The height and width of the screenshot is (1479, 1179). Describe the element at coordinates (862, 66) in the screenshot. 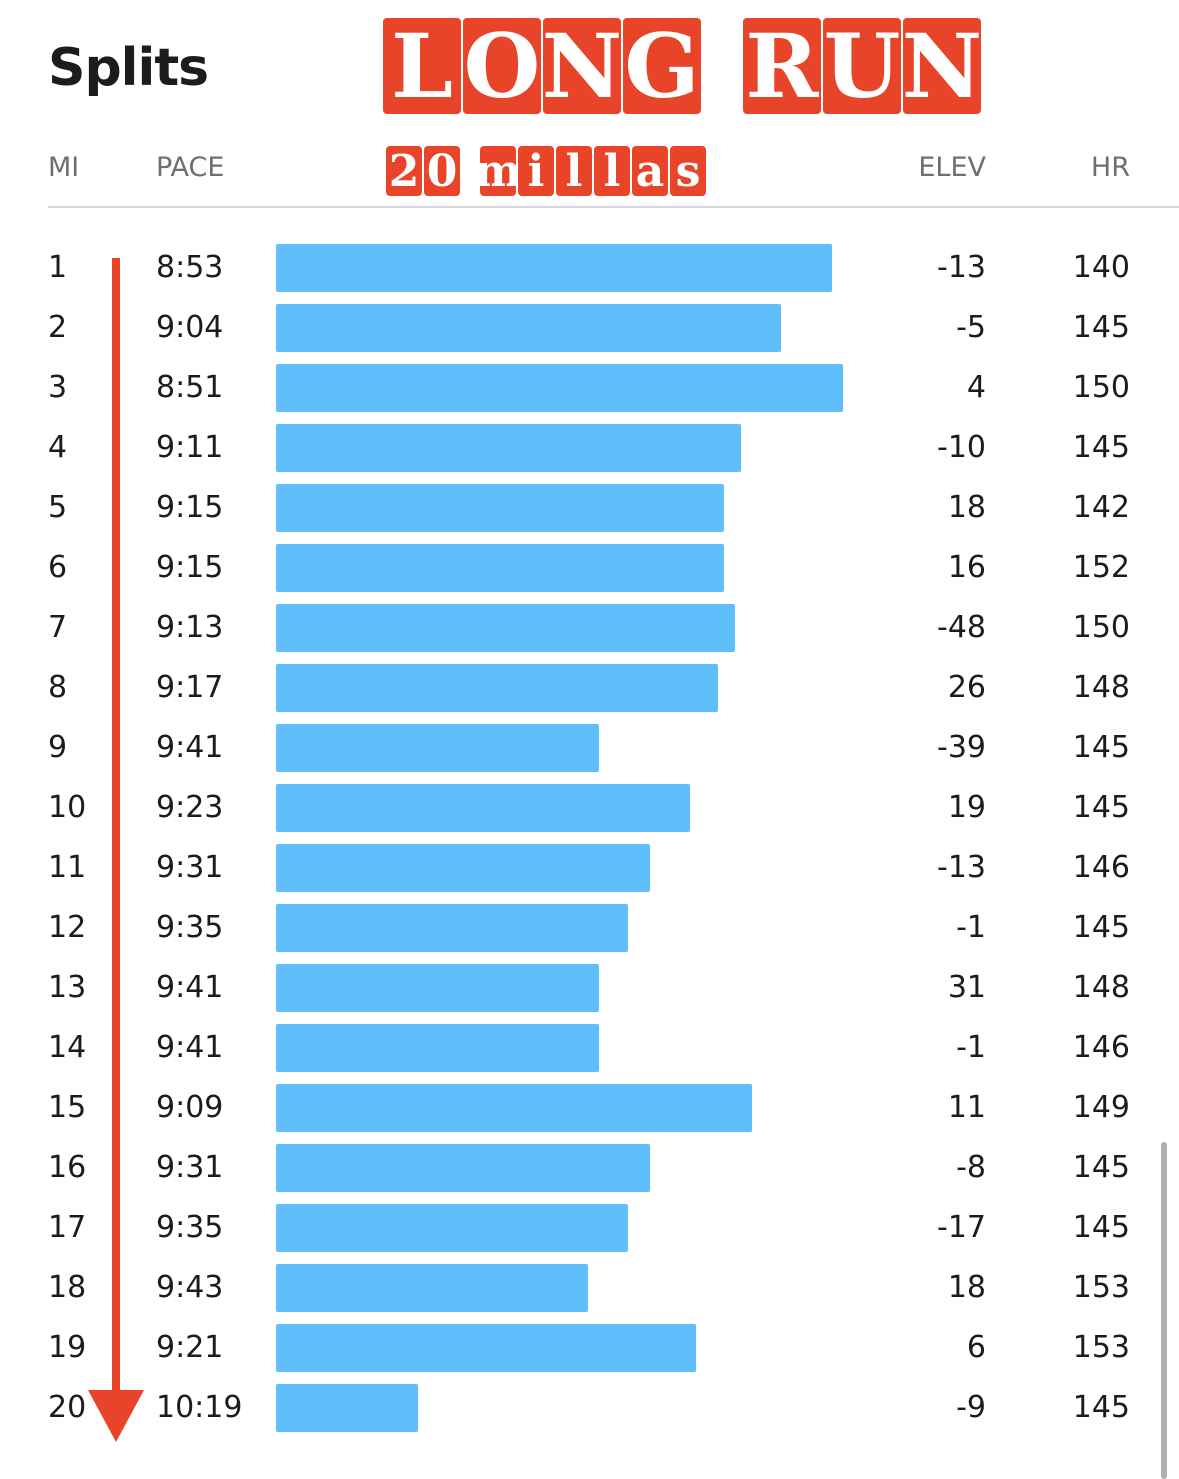

I see `banner-letter: U` at that location.